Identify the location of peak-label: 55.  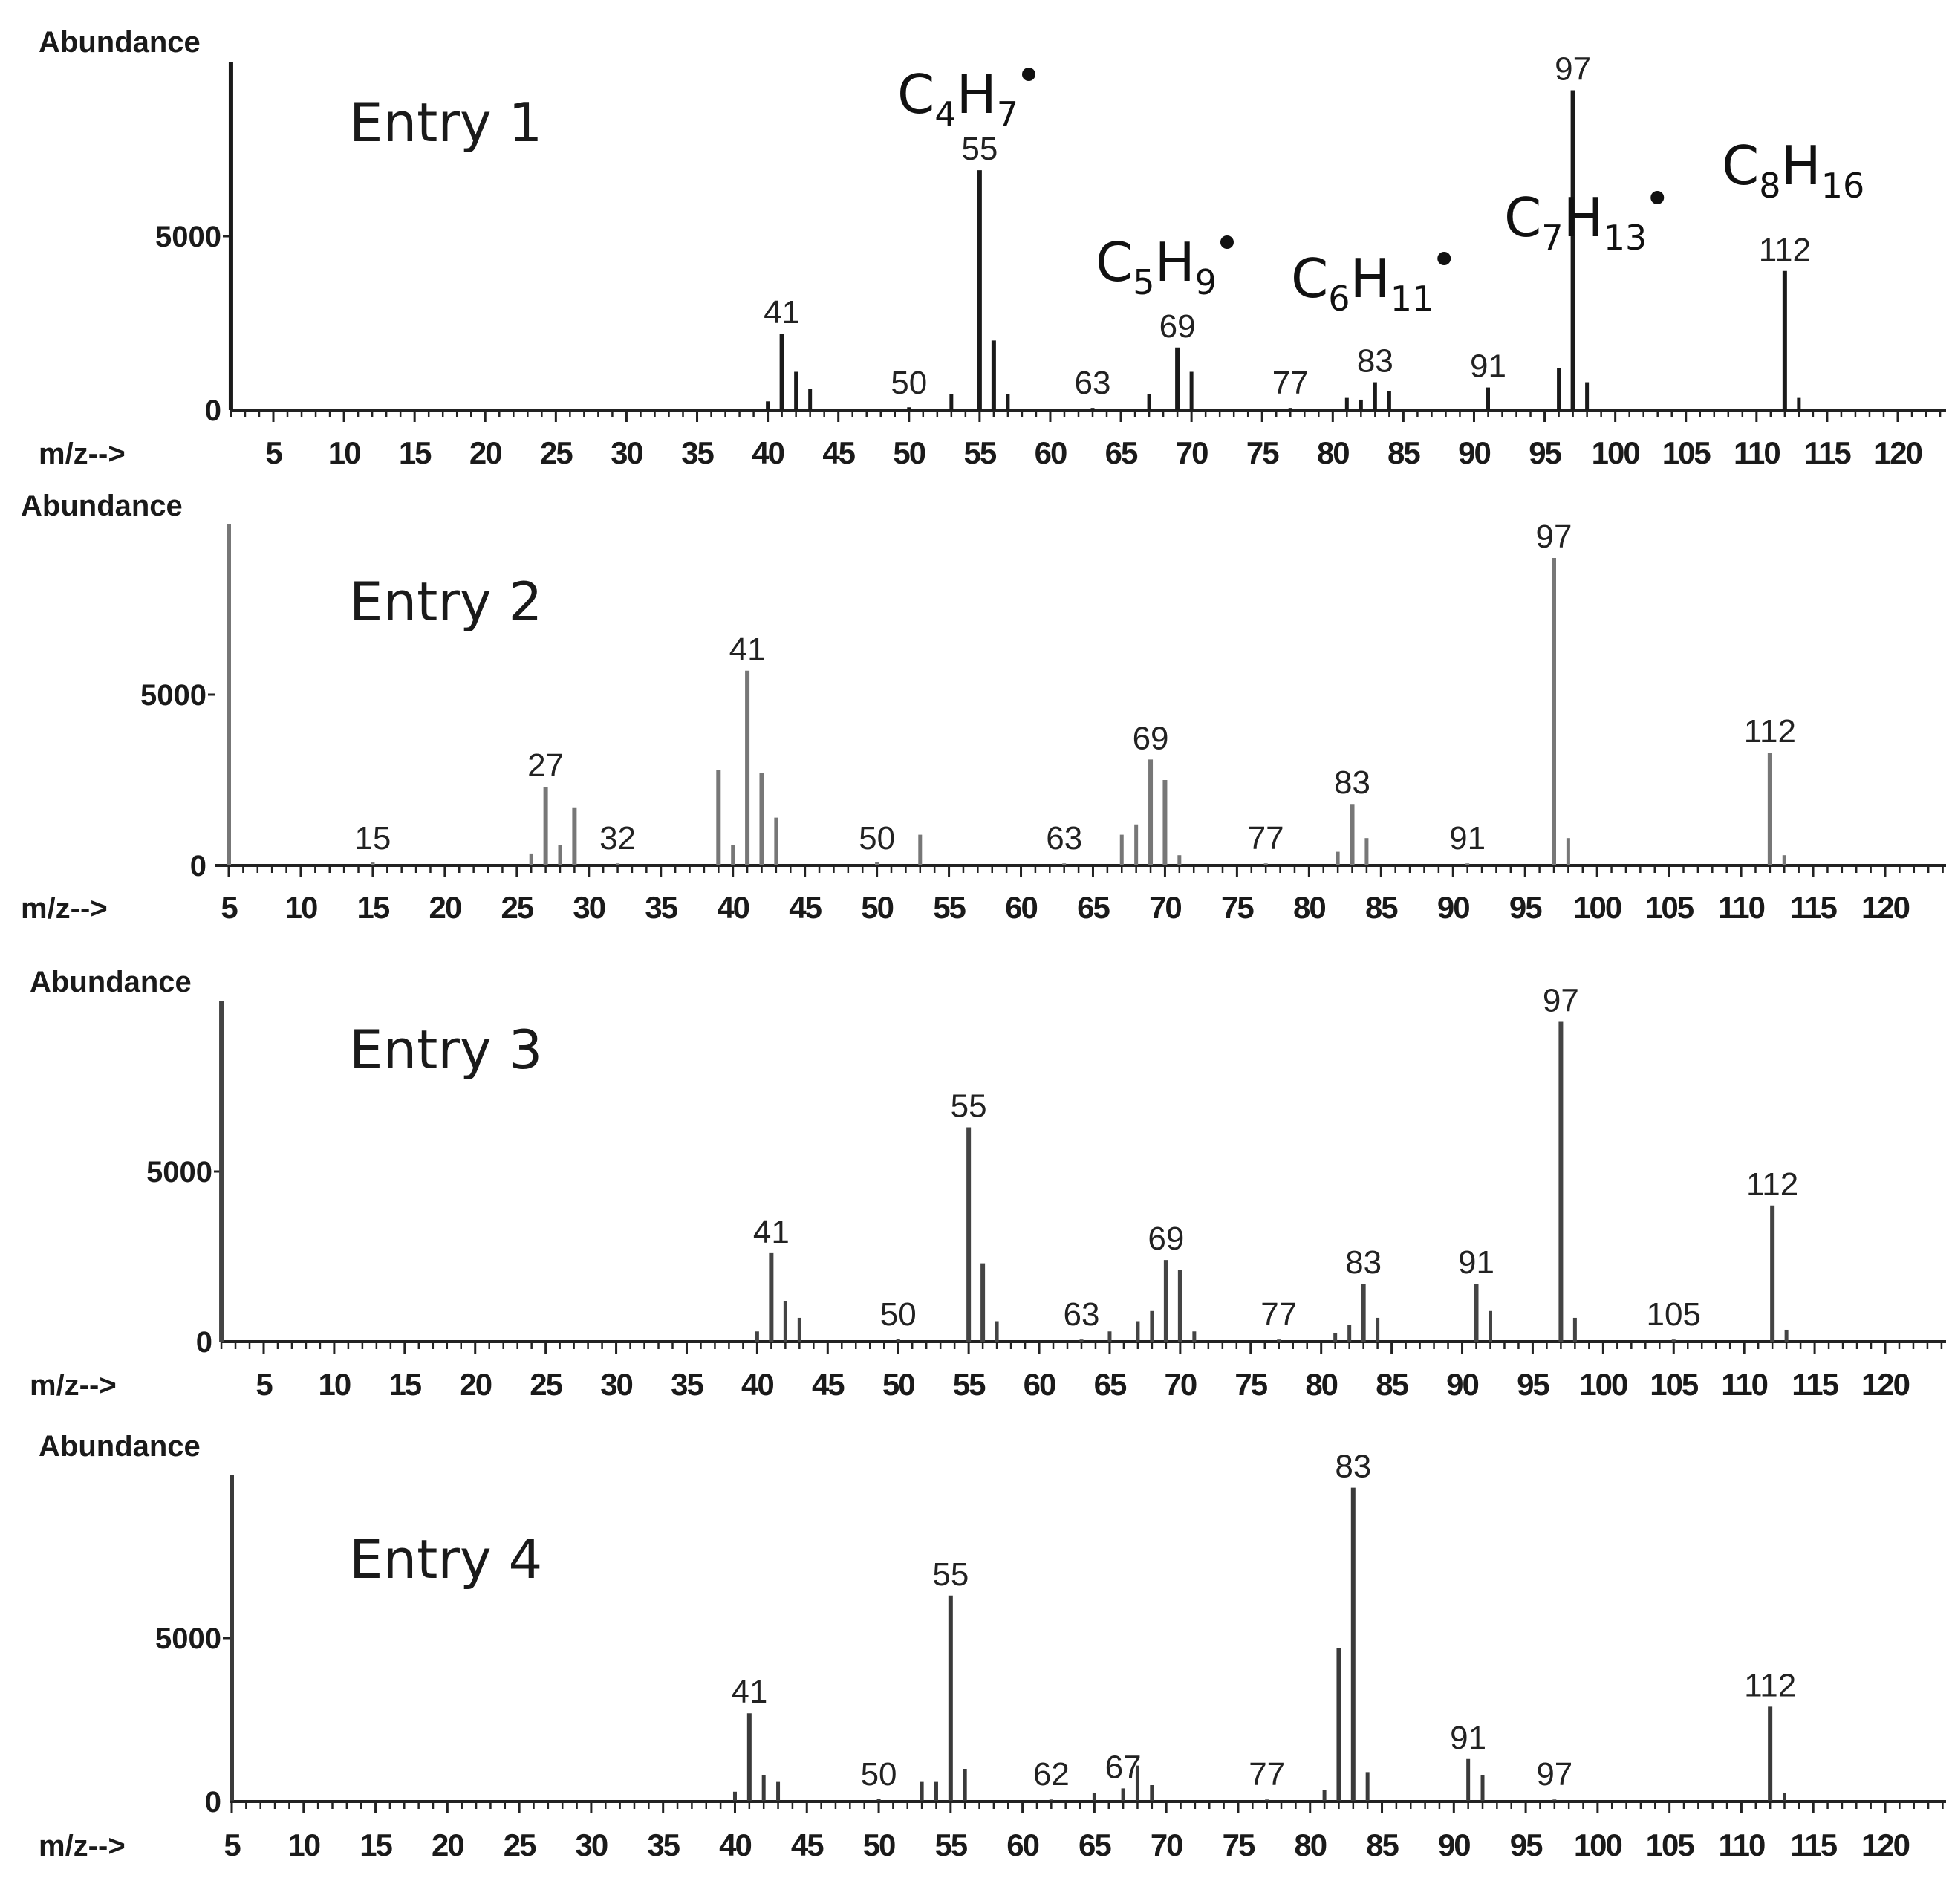
(950, 1574).